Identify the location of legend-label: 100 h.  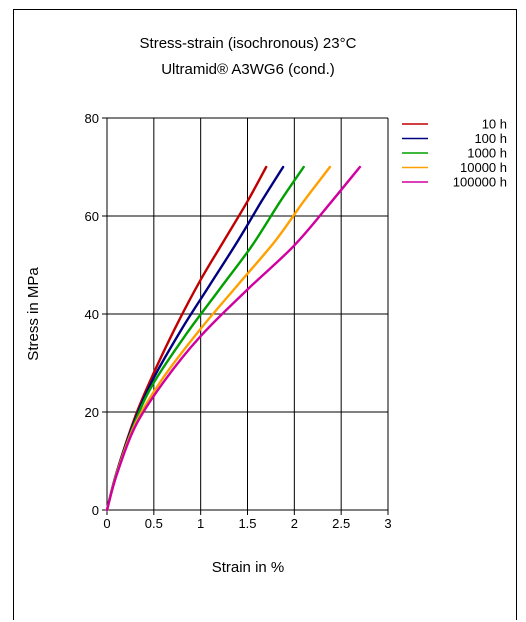
(490, 138).